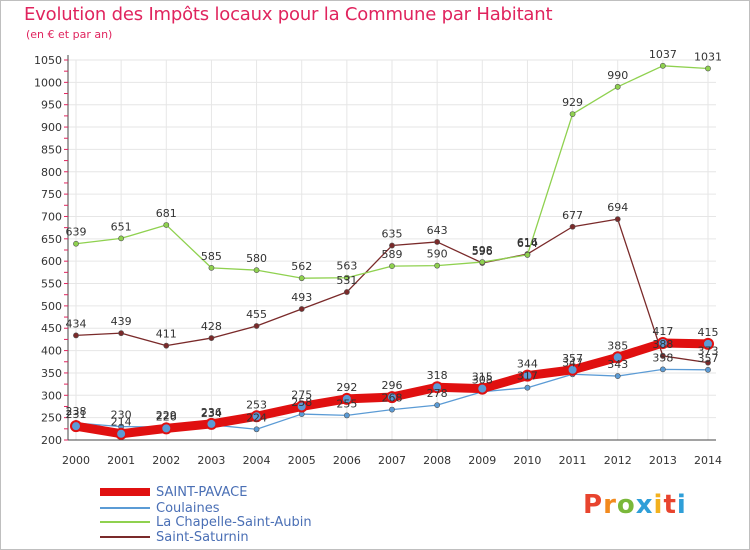  What do you see at coordinates (51, 284) in the screenshot?
I see `y-tick-label-550: 550` at bounding box center [51, 284].